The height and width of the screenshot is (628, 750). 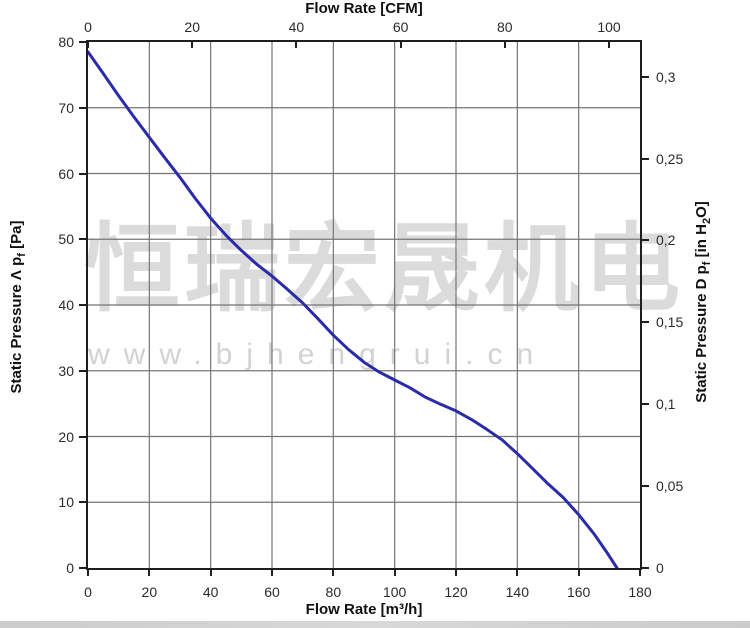 I want to click on left-axis-tick-label: 10, so click(x=66, y=502).